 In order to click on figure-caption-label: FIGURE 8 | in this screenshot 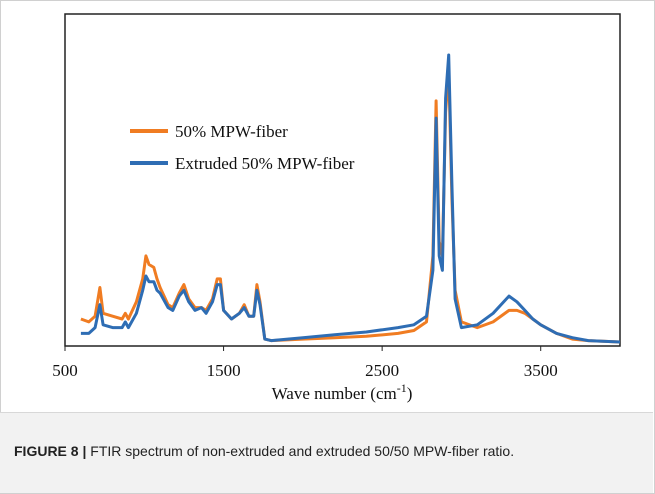, I will do `click(50, 451)`.